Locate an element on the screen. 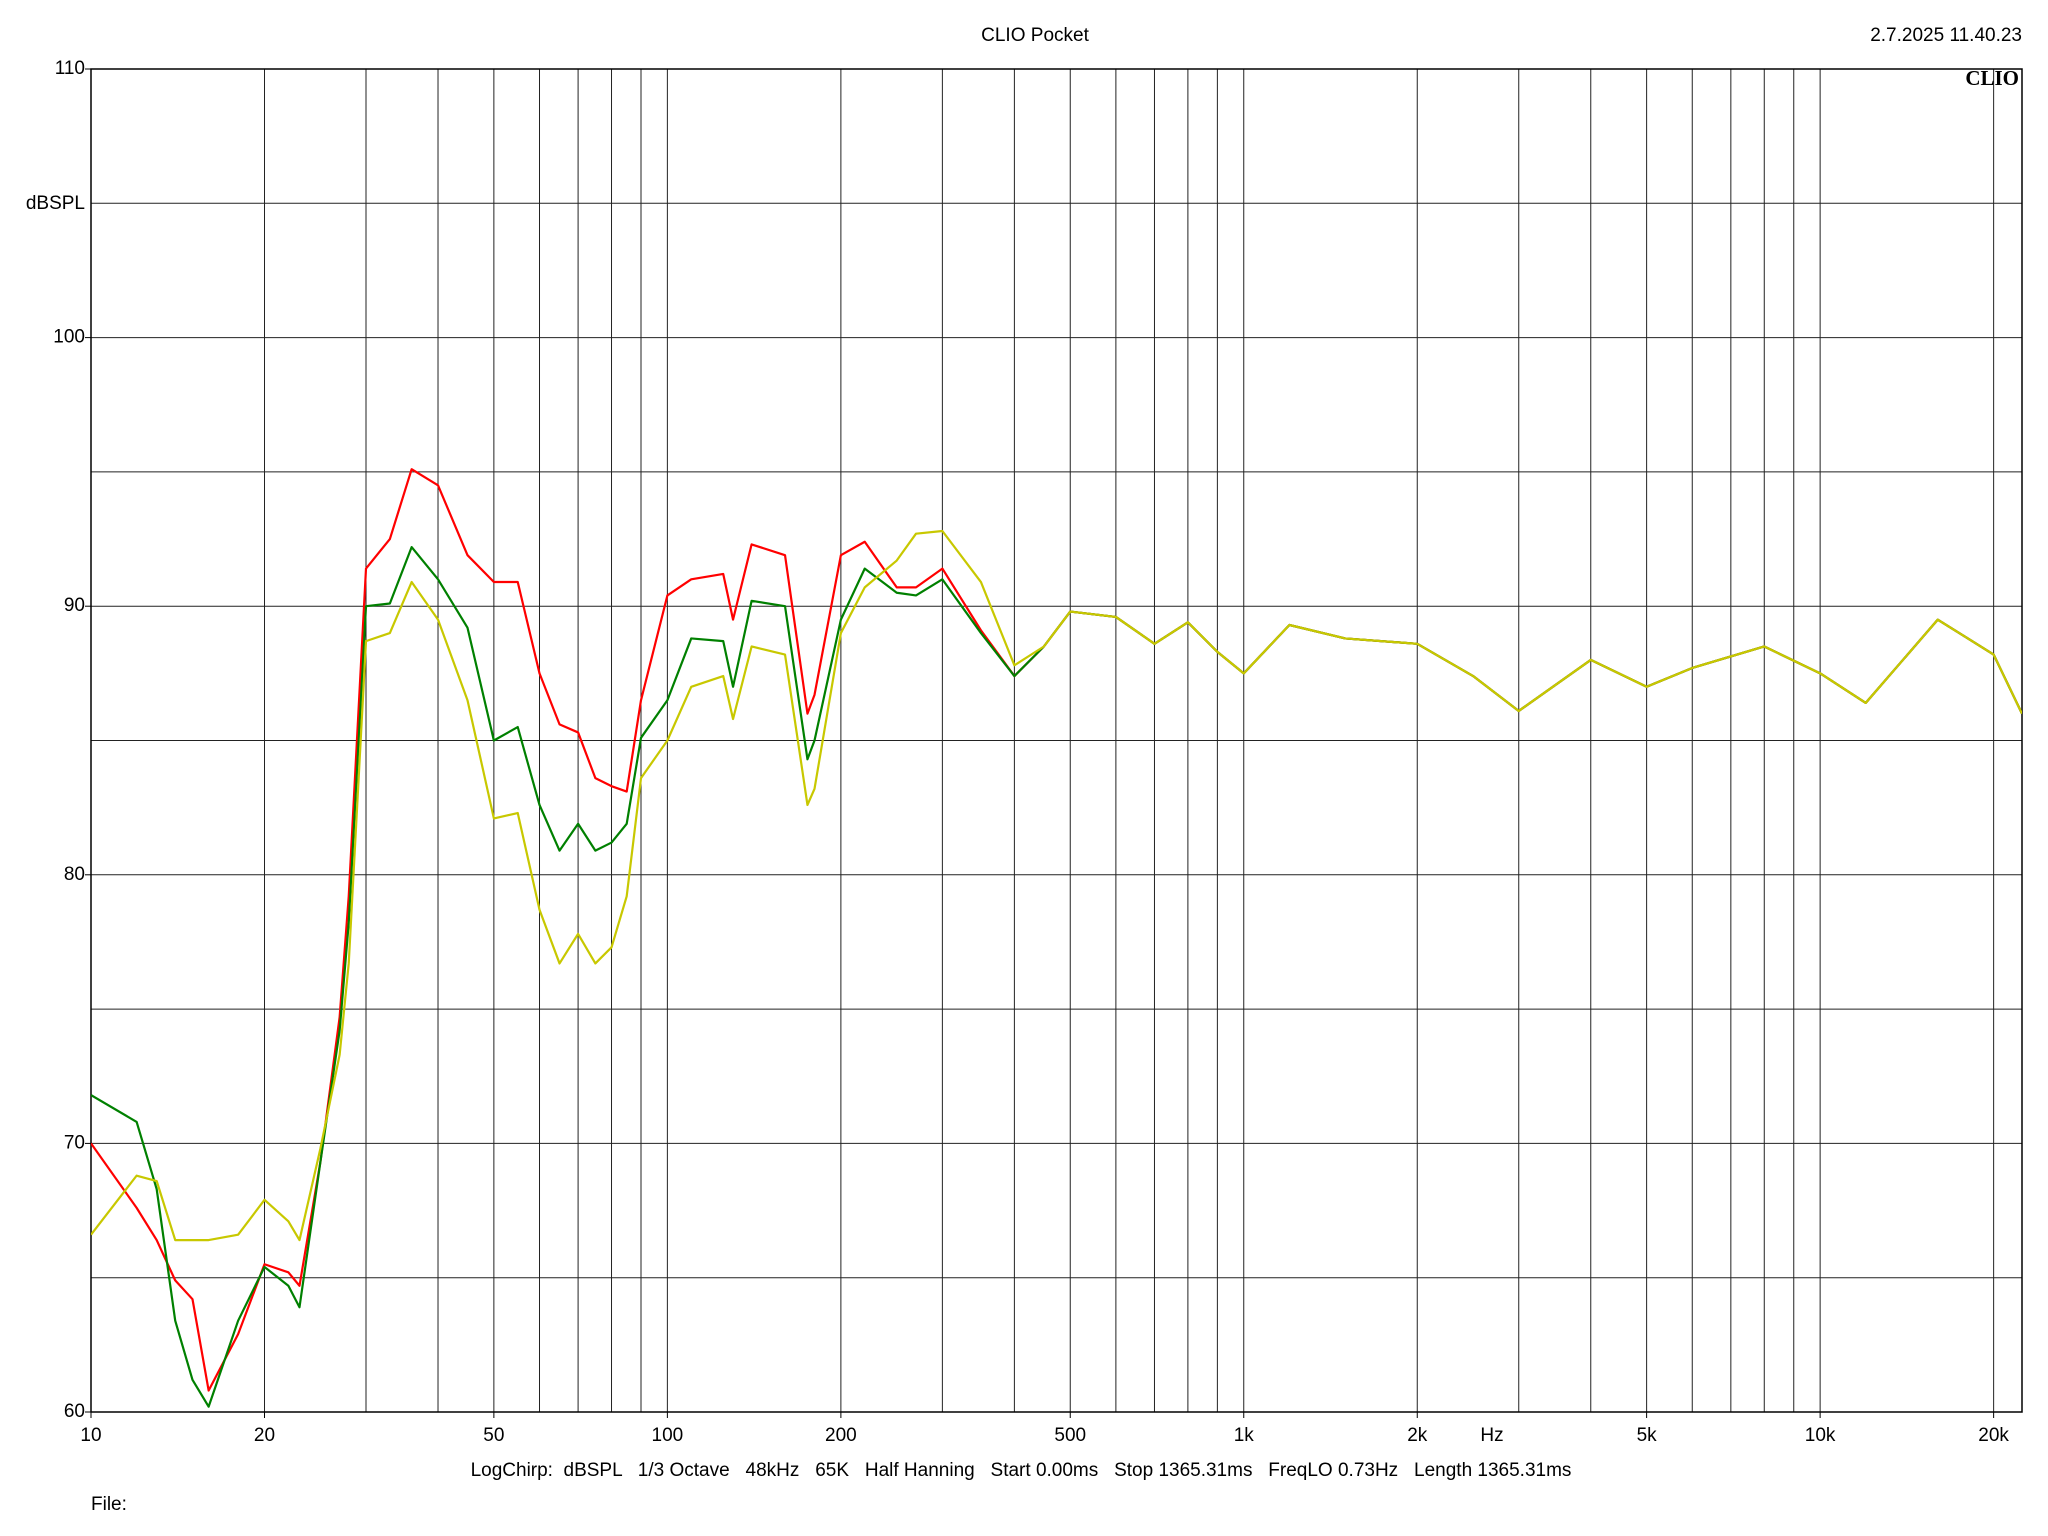 This screenshot has width=2048, height=1536. x-axis-label: Hz is located at coordinates (1491, 1435).